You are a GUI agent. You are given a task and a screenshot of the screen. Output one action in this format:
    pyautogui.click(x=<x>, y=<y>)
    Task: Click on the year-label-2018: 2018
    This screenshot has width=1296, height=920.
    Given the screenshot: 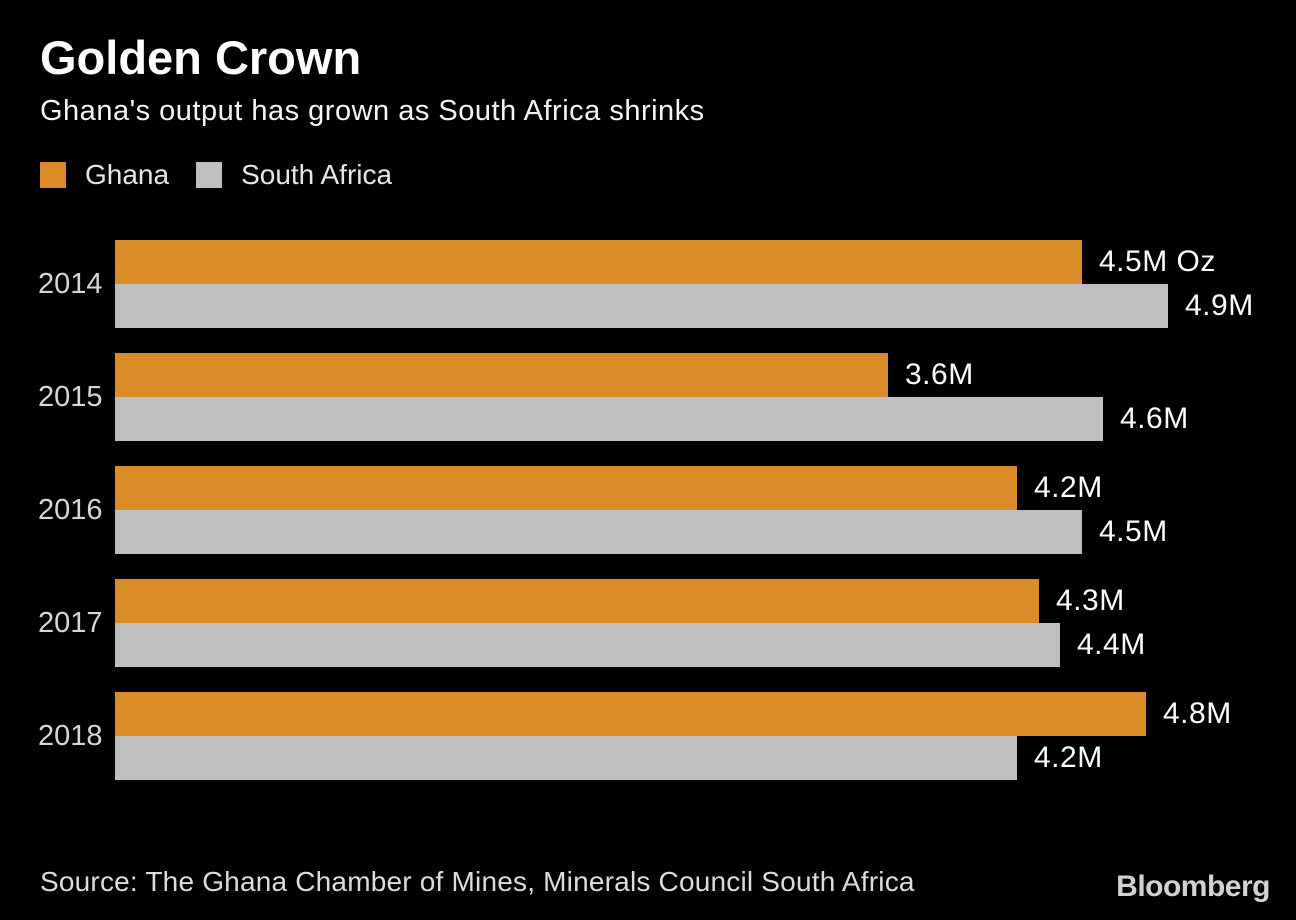 What is the action you would take?
    pyautogui.click(x=70, y=736)
    